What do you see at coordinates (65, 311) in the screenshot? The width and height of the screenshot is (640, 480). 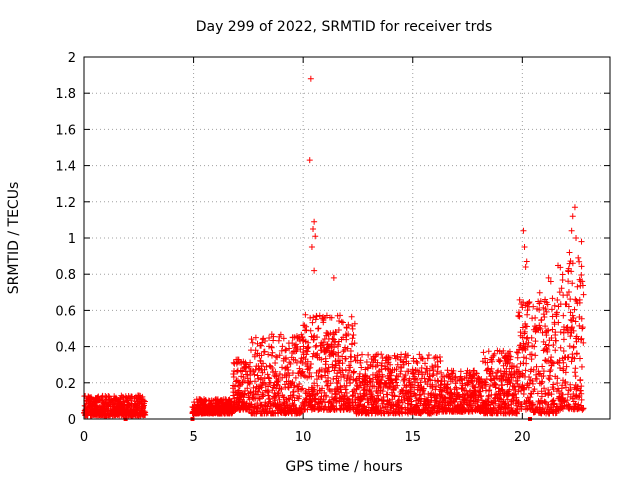 I see `y-tick-label: 0.6` at bounding box center [65, 311].